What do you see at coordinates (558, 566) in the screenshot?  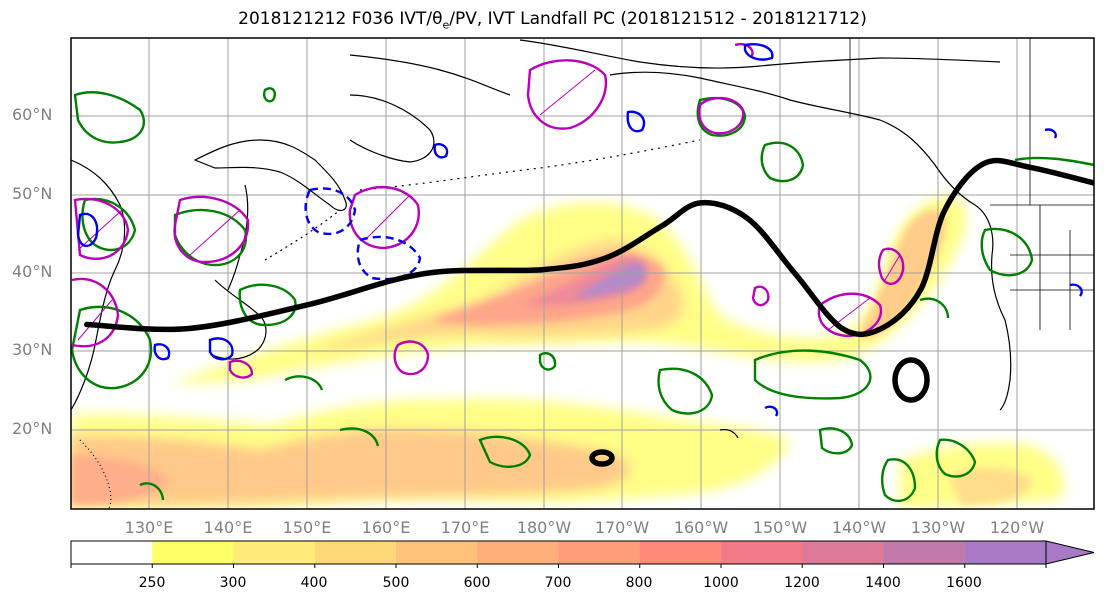 I see `colorbar-ticks` at bounding box center [558, 566].